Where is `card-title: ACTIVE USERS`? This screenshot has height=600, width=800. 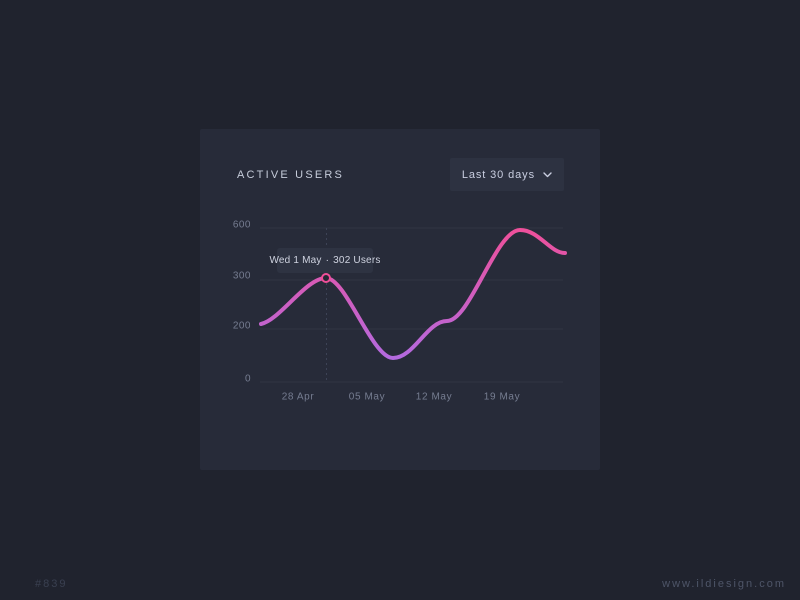 card-title: ACTIVE USERS is located at coordinates (291, 174).